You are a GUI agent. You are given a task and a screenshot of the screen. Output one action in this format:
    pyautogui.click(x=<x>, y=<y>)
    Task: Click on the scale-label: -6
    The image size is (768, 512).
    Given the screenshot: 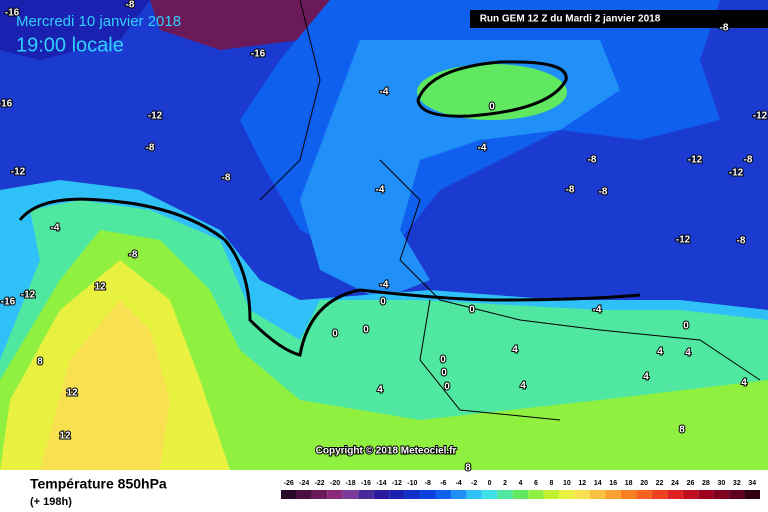 What is the action you would take?
    pyautogui.click(x=443, y=483)
    